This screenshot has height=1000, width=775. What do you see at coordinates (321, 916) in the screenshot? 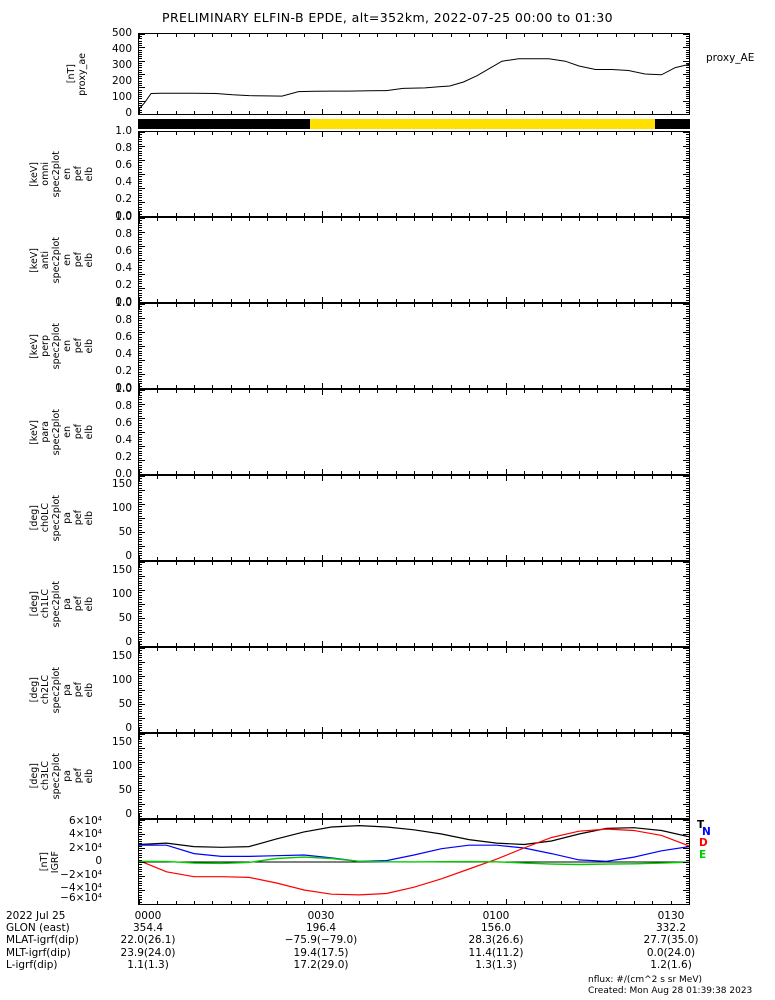
I see `xaxis-value-time: 0030` at bounding box center [321, 916].